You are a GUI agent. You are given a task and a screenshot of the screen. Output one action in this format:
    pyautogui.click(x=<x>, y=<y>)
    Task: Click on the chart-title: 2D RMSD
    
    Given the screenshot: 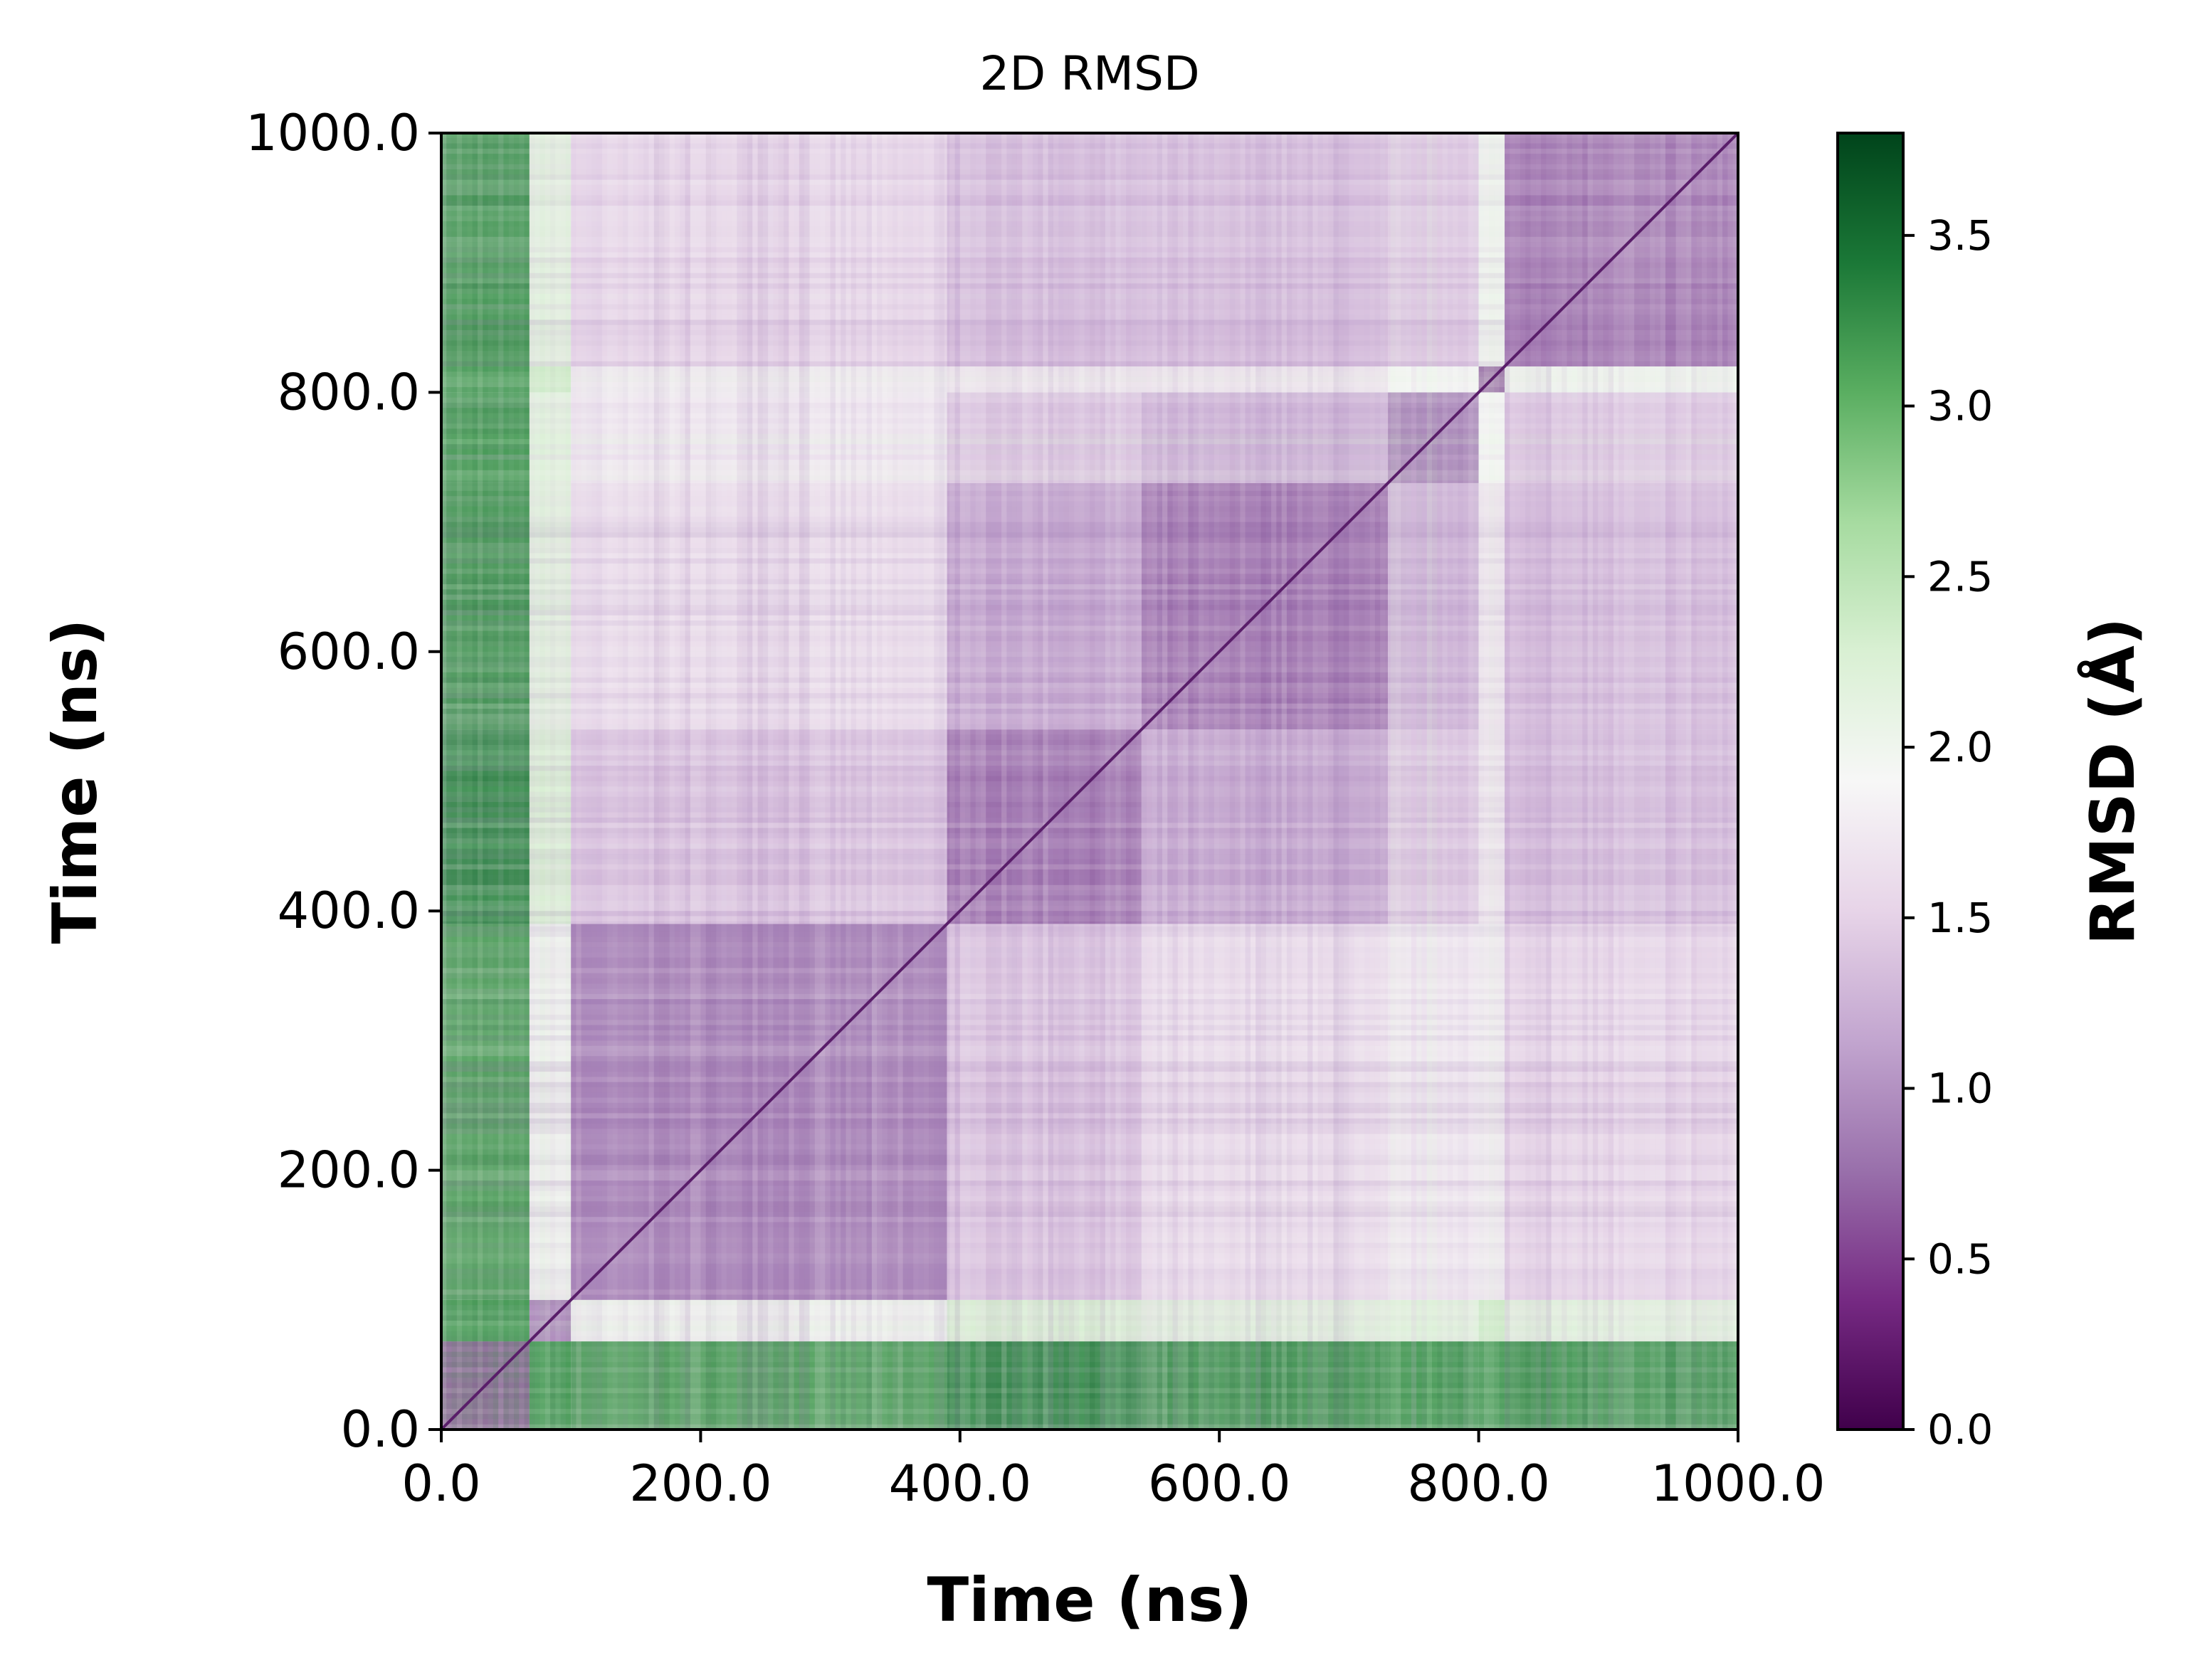 What is the action you would take?
    pyautogui.click(x=1089, y=73)
    